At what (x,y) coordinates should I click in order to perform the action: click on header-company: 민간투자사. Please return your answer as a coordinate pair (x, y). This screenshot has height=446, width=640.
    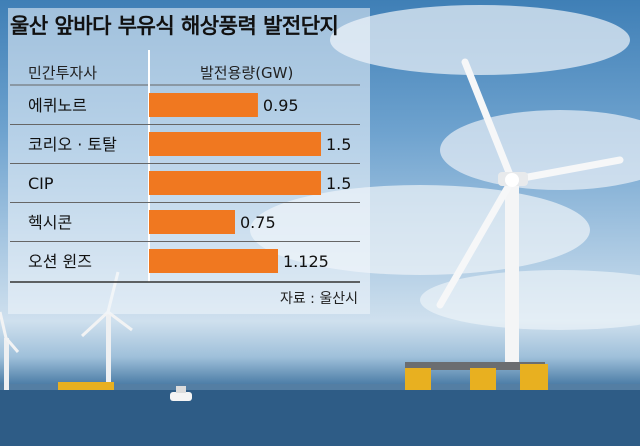
    Looking at the image, I should click on (63, 73).